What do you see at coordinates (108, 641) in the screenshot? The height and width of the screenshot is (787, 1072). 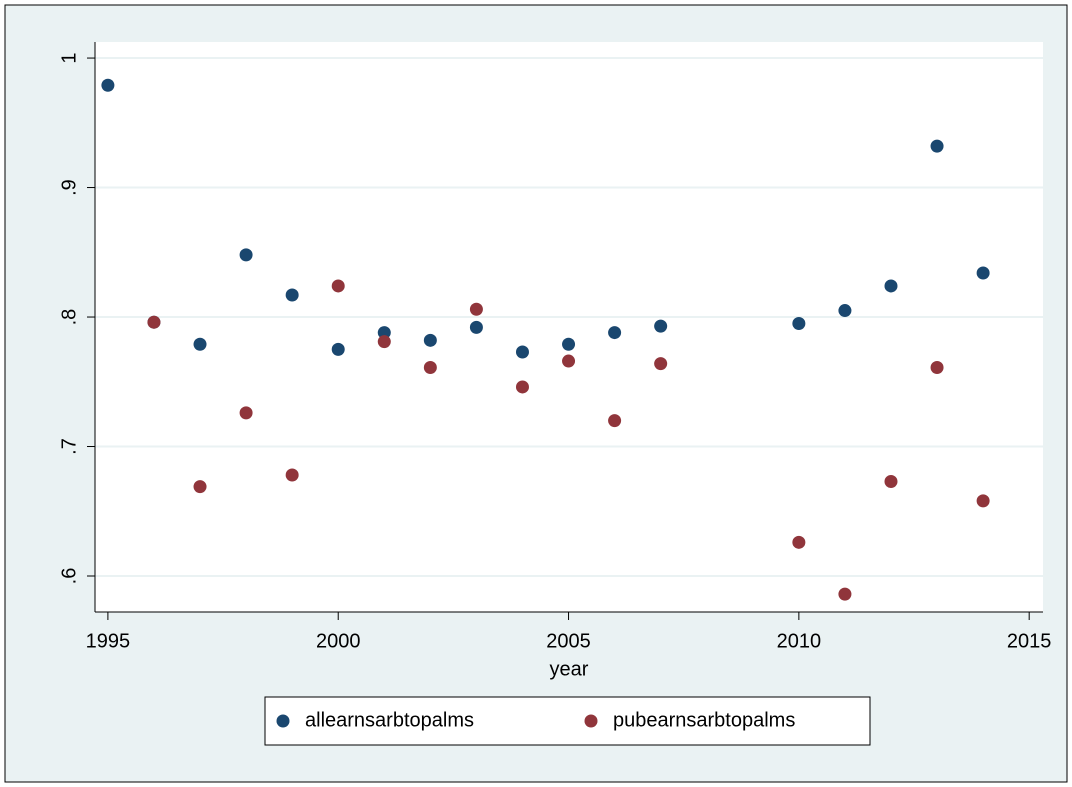 I see `x-tick-label: 1995` at bounding box center [108, 641].